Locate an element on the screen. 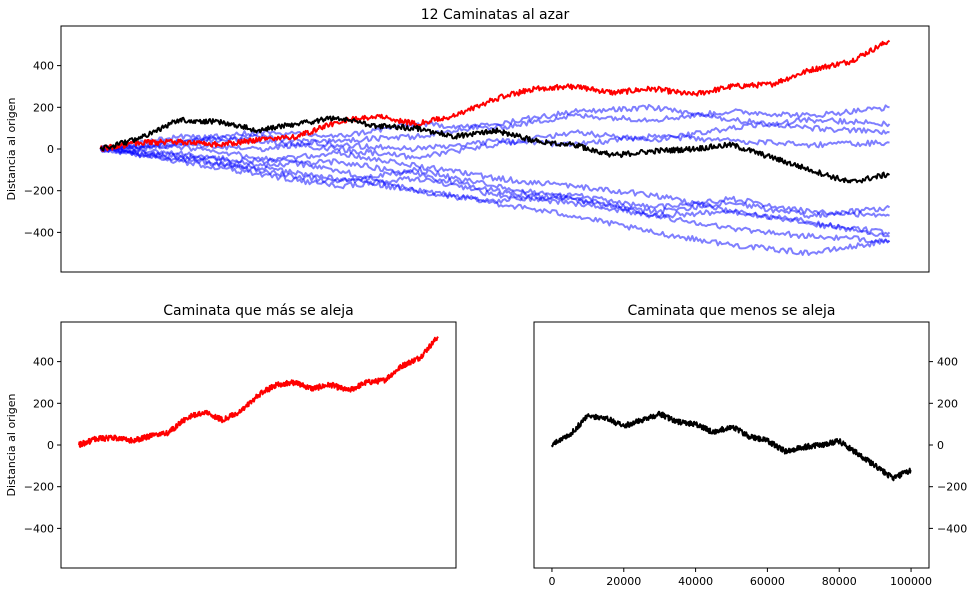  x-tick-label: 0 is located at coordinates (551, 581).